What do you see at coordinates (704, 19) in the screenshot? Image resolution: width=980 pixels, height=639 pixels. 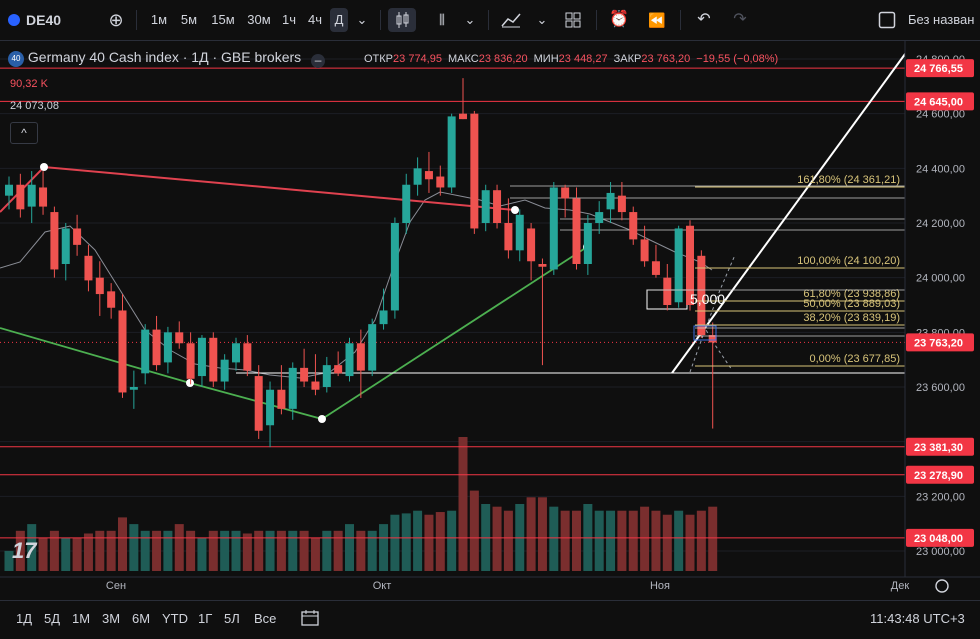 I see `undo-icon: ↶` at bounding box center [704, 19].